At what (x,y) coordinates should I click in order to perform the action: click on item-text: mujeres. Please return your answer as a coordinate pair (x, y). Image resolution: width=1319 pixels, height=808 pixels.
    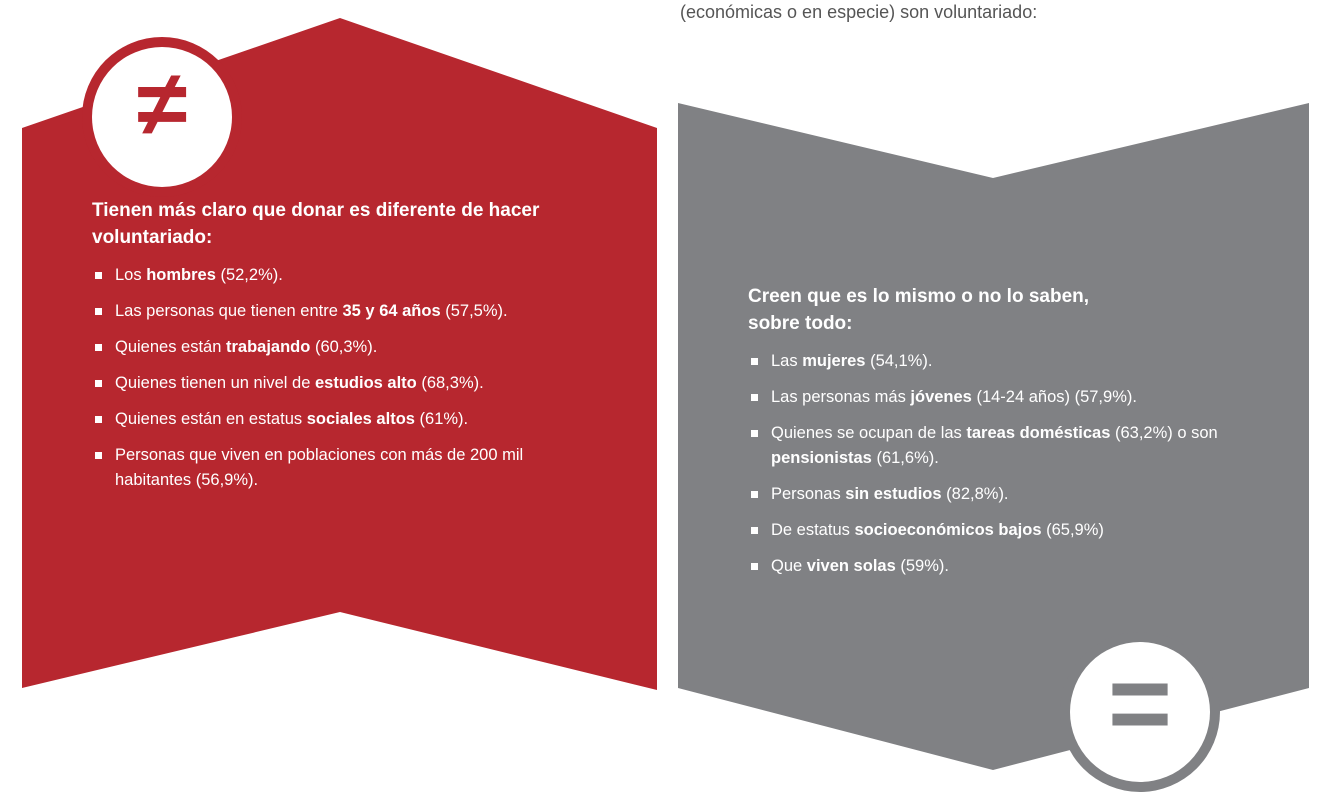
    Looking at the image, I should click on (834, 361).